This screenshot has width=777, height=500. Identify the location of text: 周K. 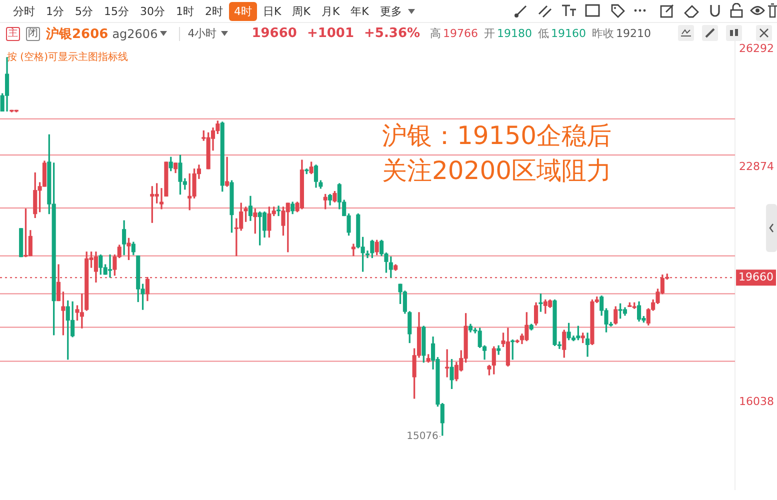
(301, 12).